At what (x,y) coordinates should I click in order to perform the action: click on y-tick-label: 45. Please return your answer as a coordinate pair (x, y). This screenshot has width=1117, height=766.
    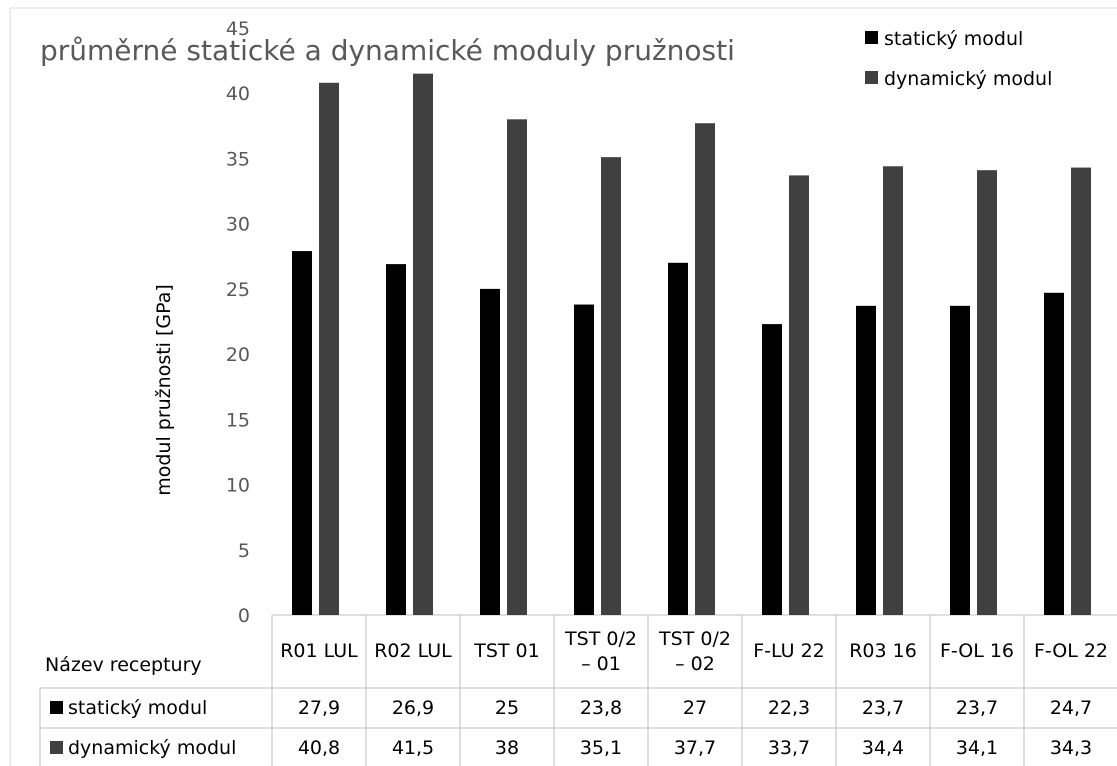
    Looking at the image, I should click on (238, 29).